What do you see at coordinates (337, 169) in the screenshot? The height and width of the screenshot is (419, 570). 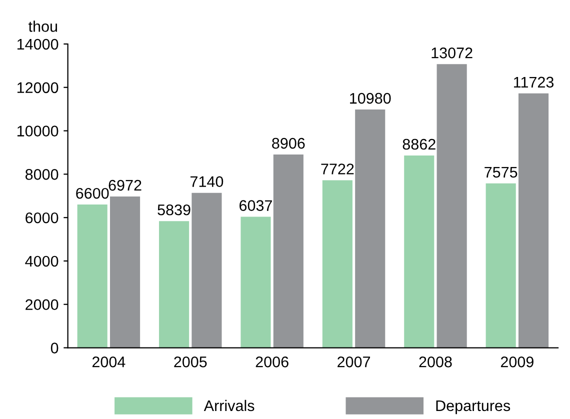 I see `data-label: 7722` at bounding box center [337, 169].